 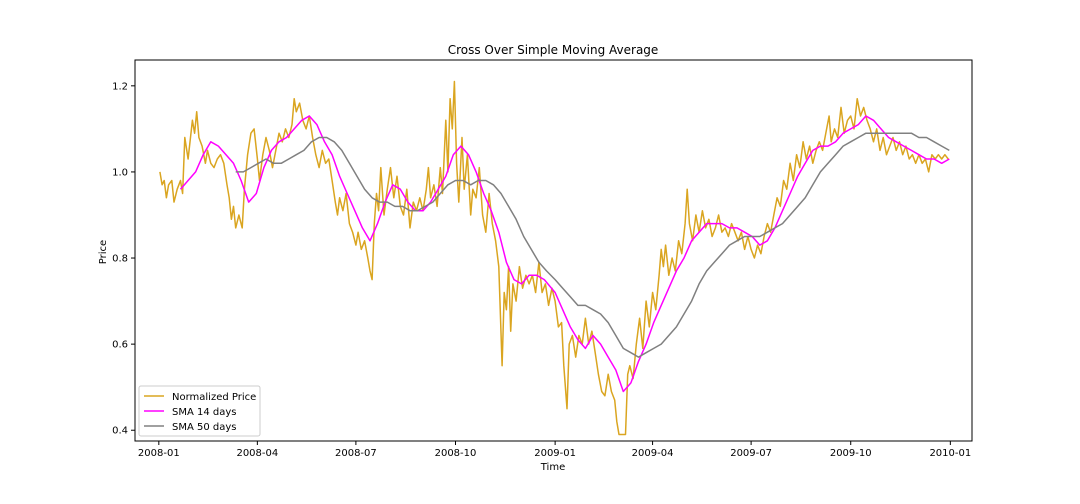 I want to click on x-tick-label: 2008-10, so click(x=456, y=453).